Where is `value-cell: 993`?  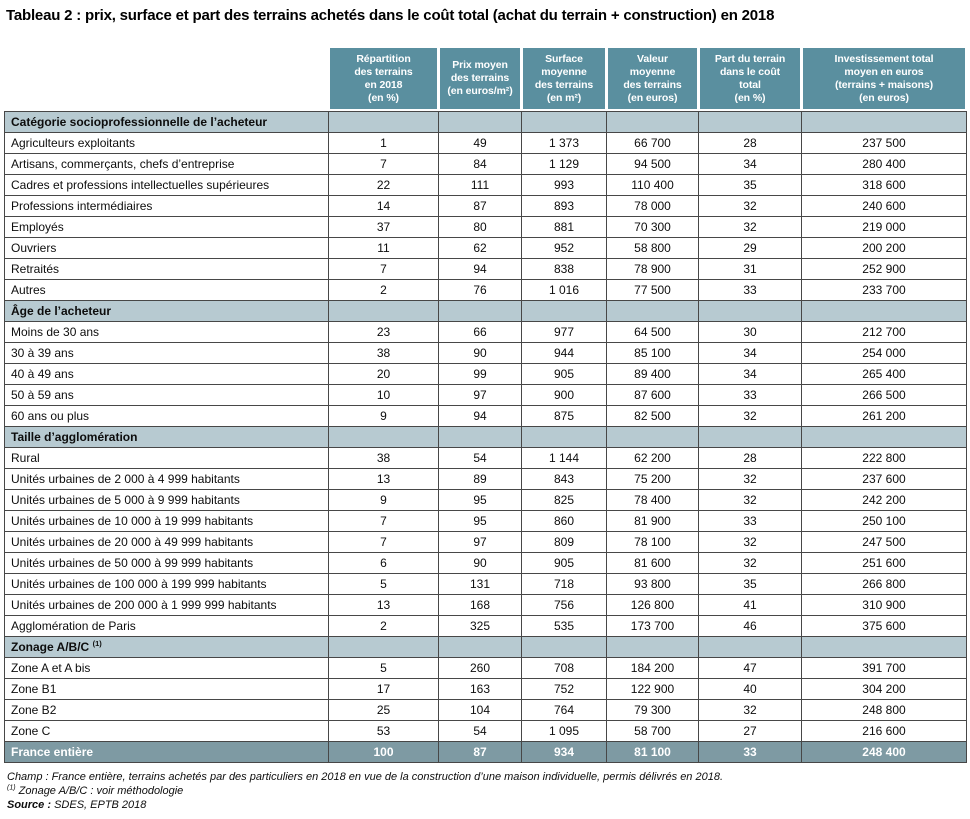 value-cell: 993 is located at coordinates (564, 185).